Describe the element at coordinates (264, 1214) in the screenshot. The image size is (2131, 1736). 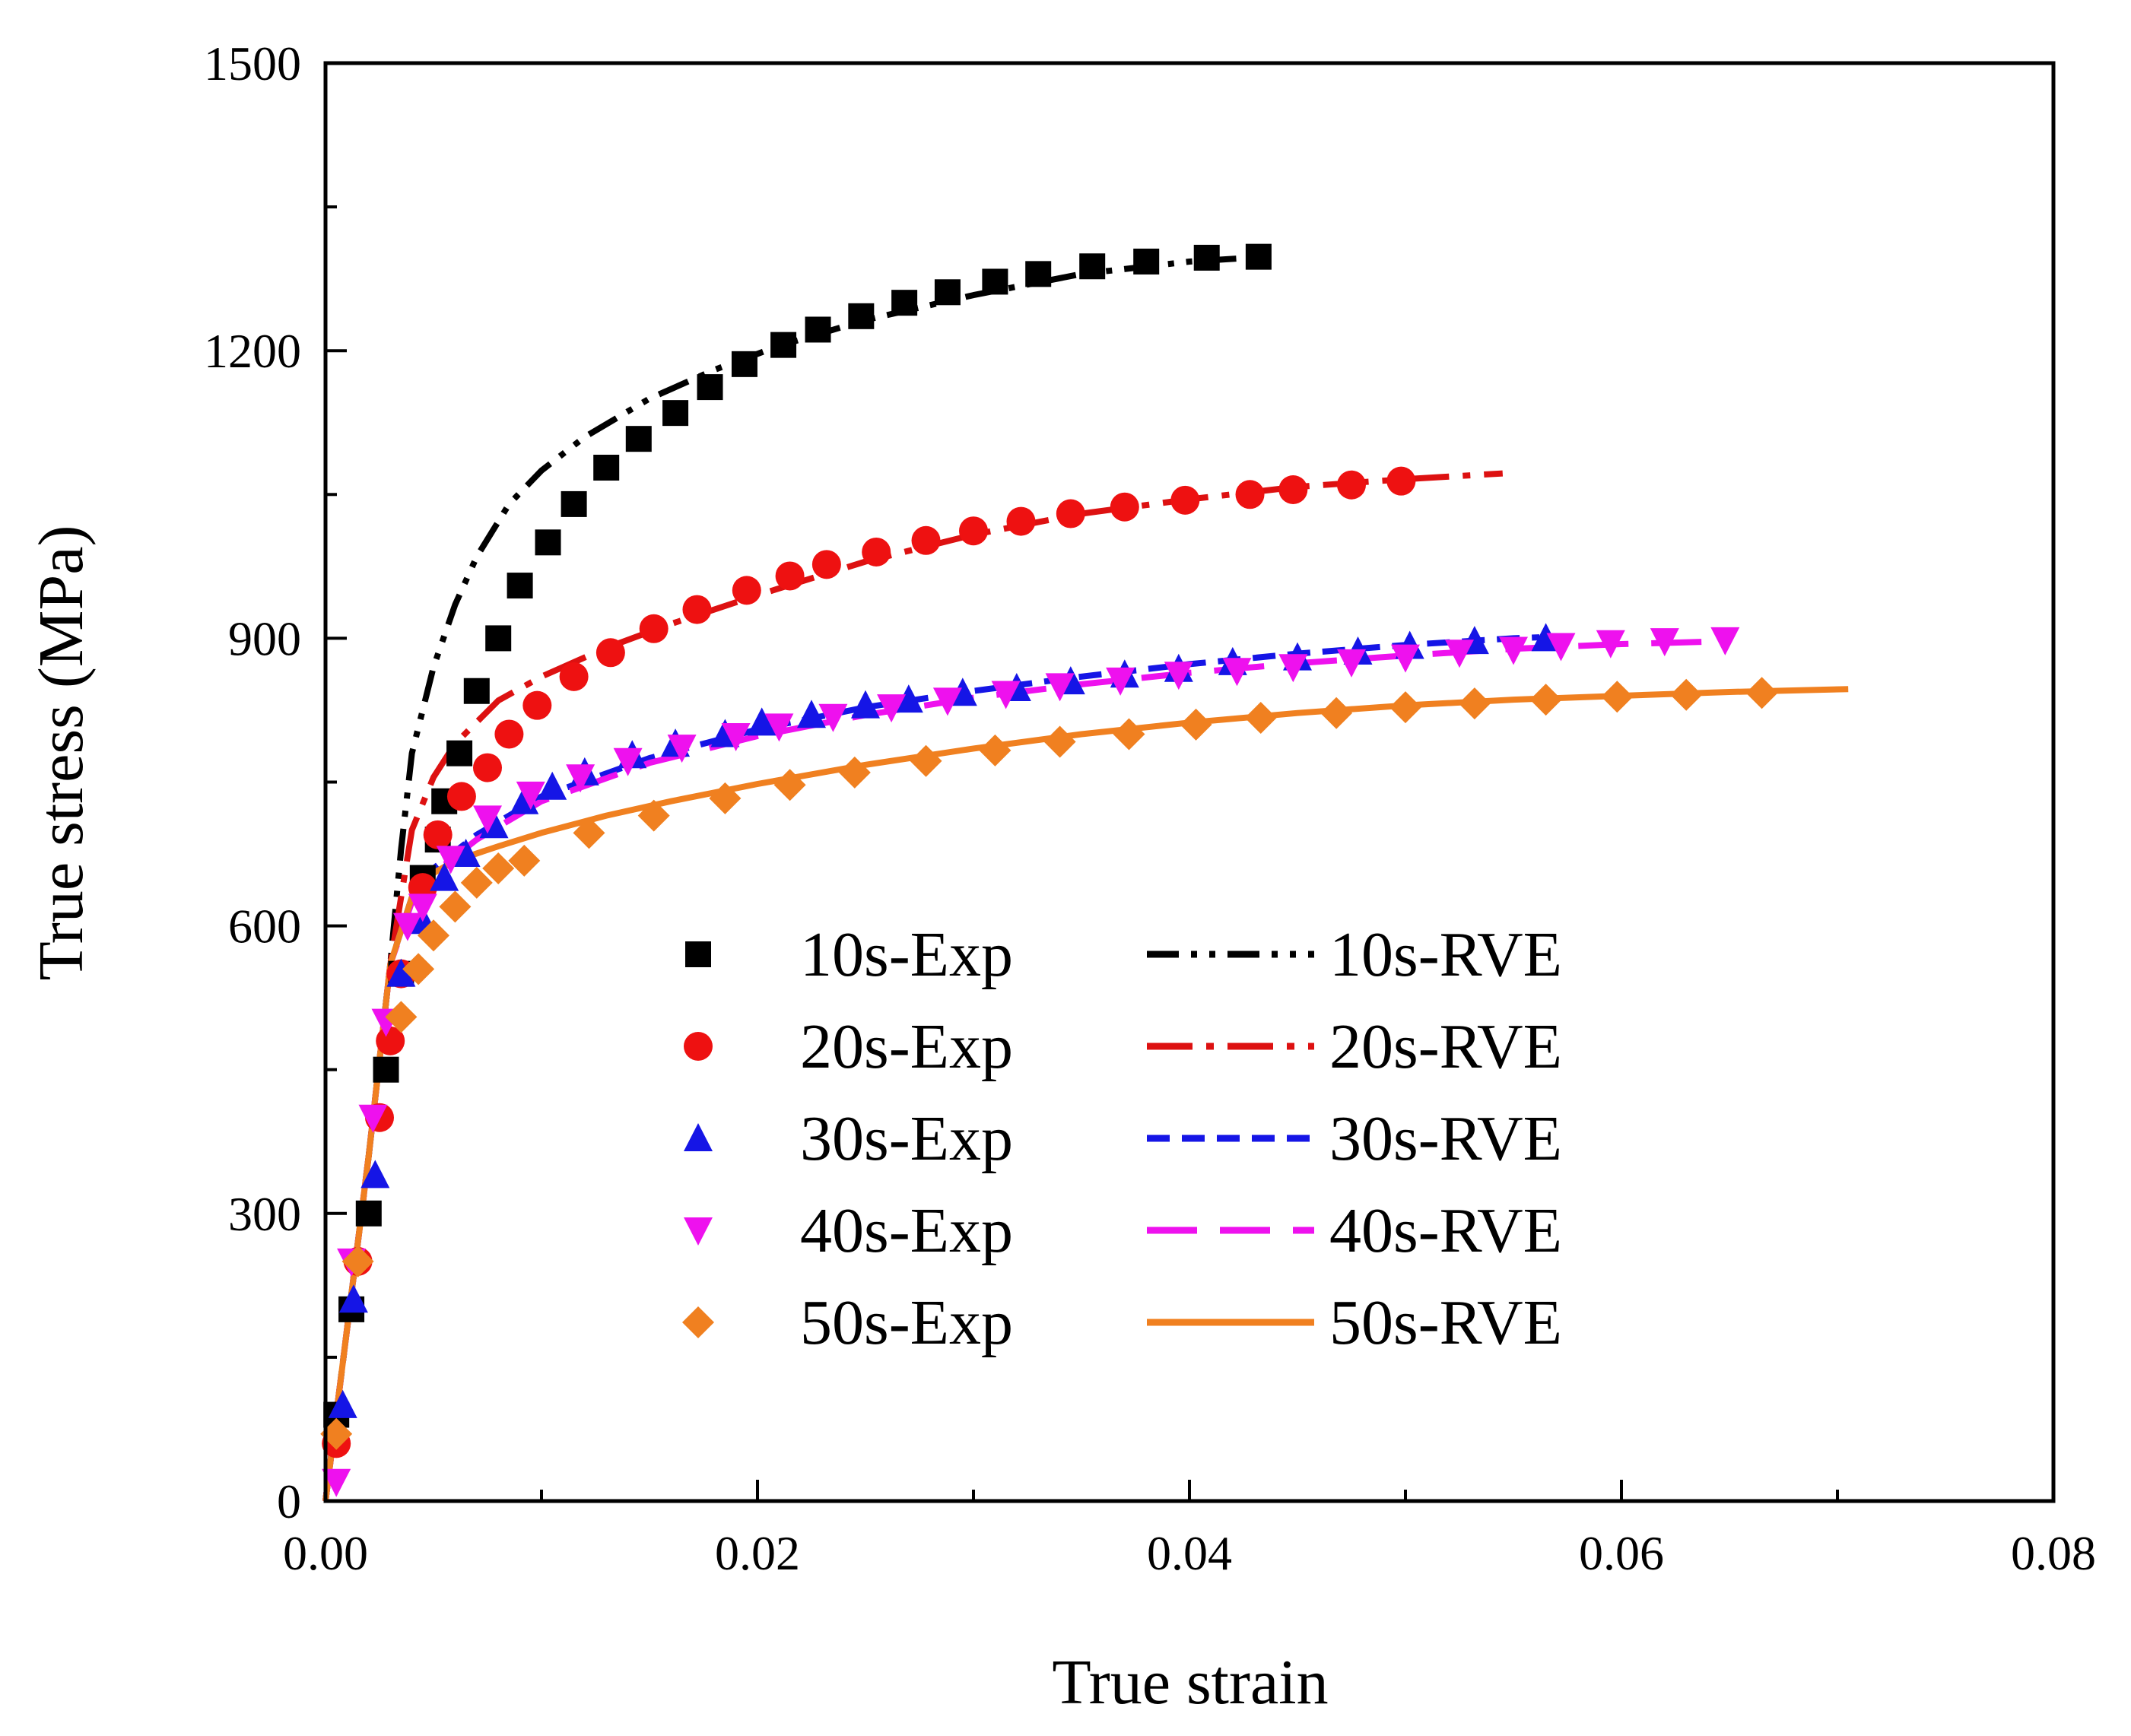
I see `y-tick-label: 300` at that location.